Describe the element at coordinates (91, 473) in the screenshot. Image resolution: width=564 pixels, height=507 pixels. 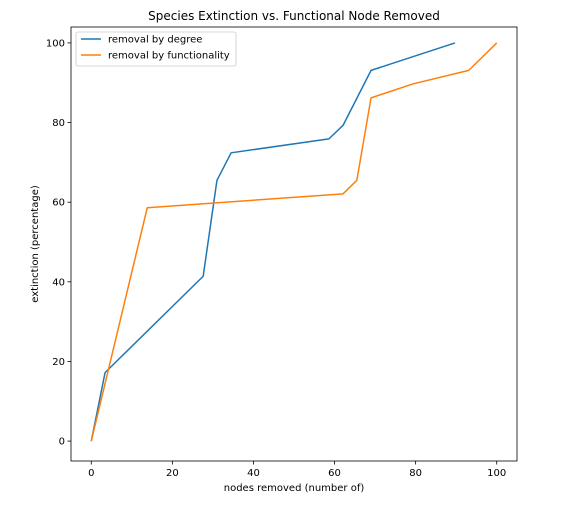
I see `x-tick-label: 0` at that location.